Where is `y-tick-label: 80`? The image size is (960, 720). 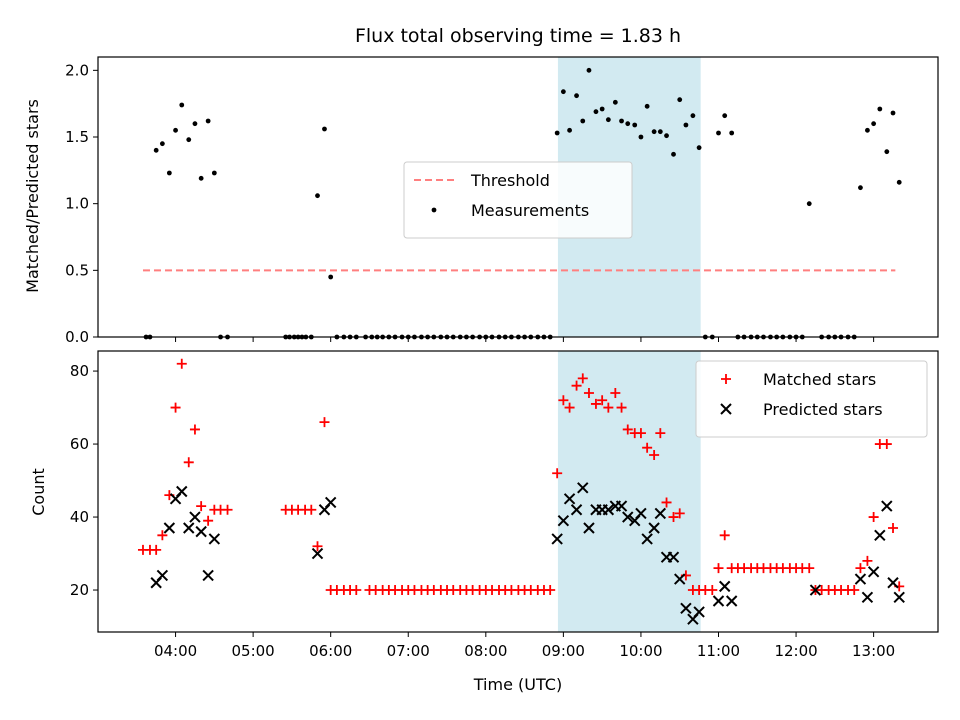
y-tick-label: 80 is located at coordinates (79, 371).